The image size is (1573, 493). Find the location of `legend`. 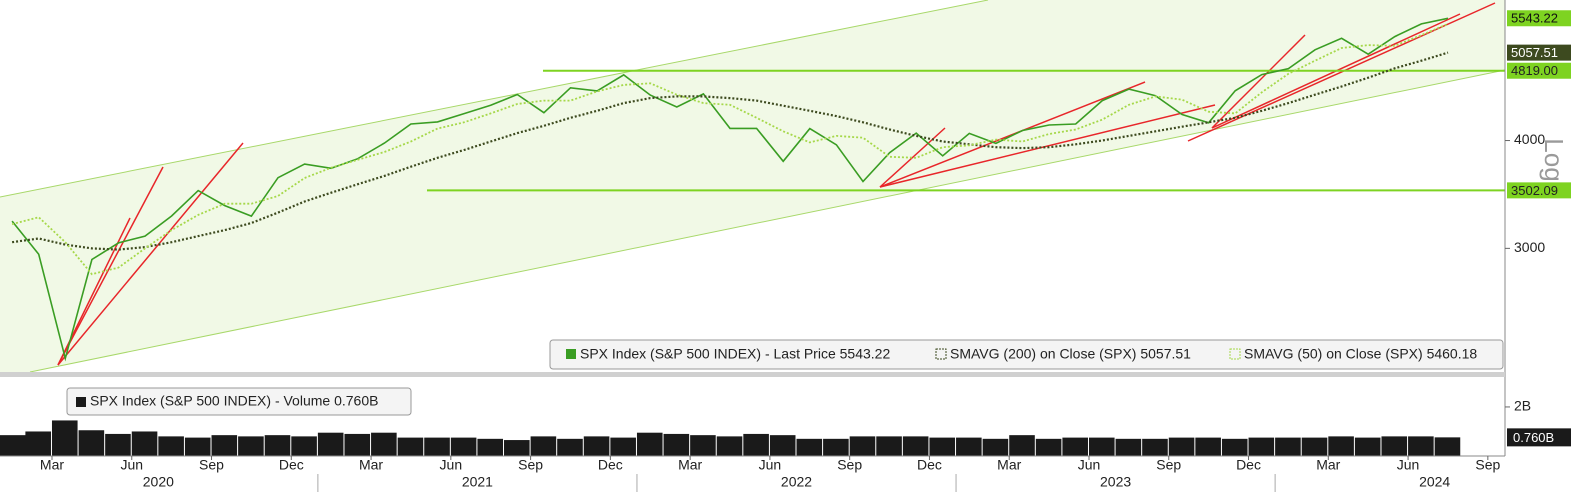

legend is located at coordinates (1026, 354).